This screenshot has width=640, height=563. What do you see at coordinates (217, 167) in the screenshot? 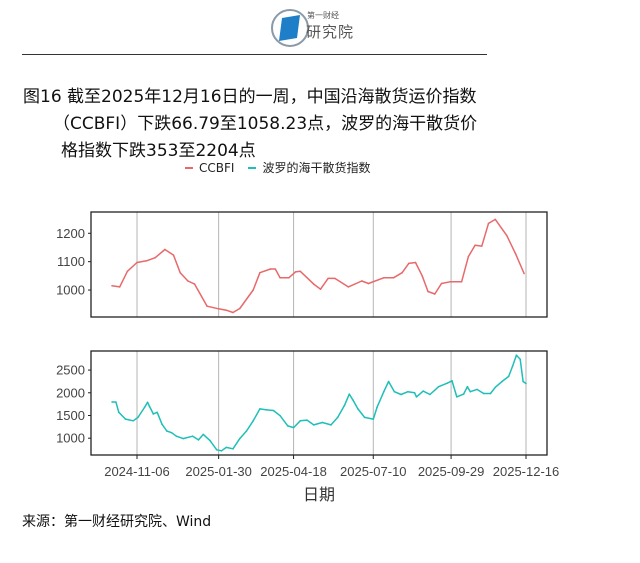
I see `legend-label-ccbfi: CCBFI` at bounding box center [217, 167].